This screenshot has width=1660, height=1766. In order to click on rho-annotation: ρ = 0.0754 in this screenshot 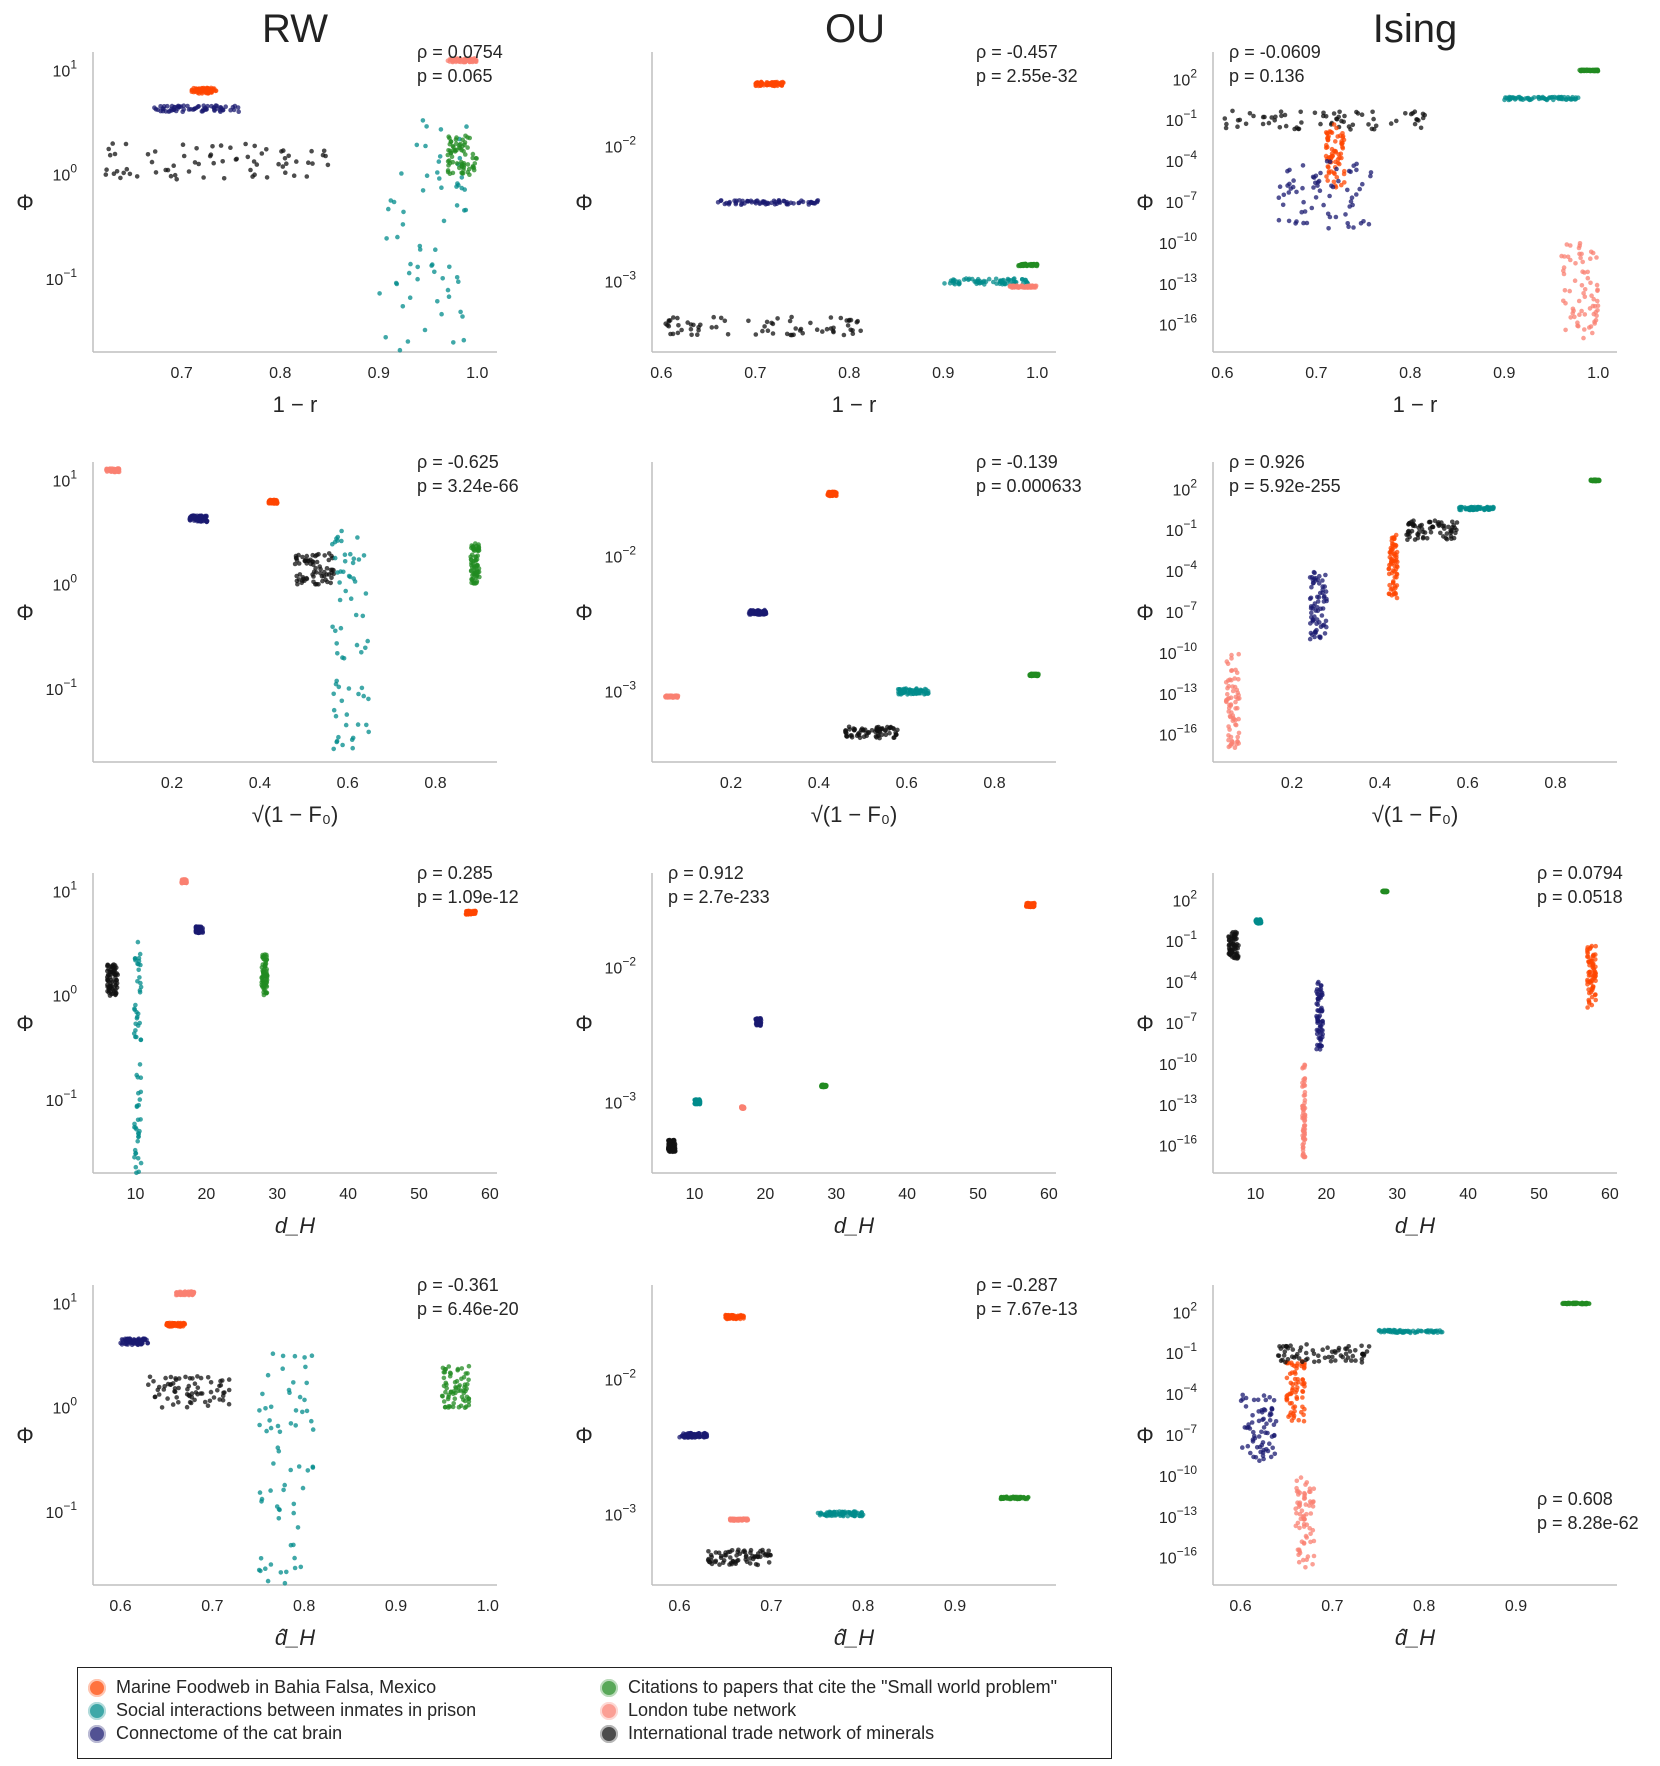, I will do `click(460, 52)`.